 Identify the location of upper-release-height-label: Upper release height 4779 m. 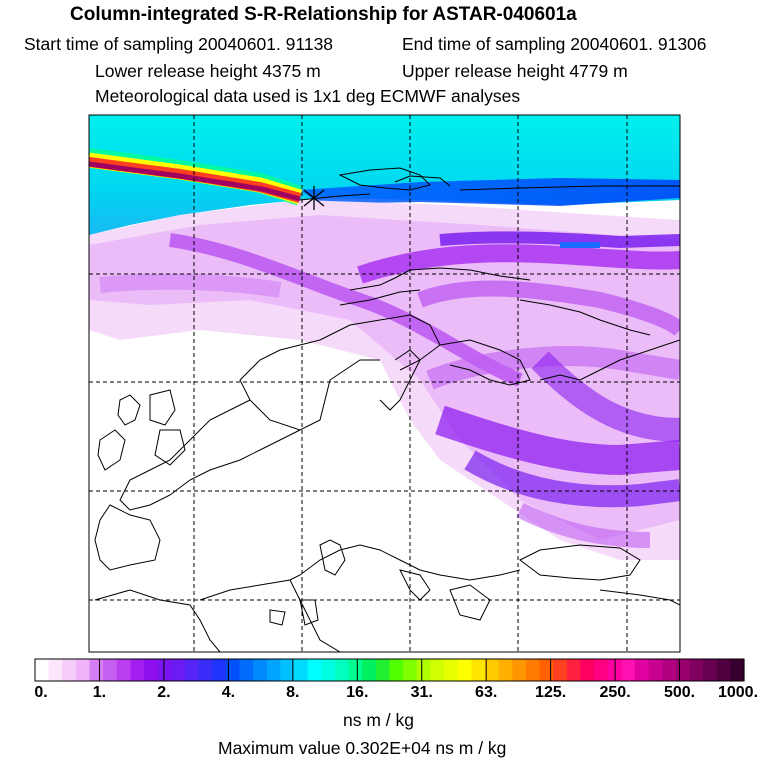
(515, 71).